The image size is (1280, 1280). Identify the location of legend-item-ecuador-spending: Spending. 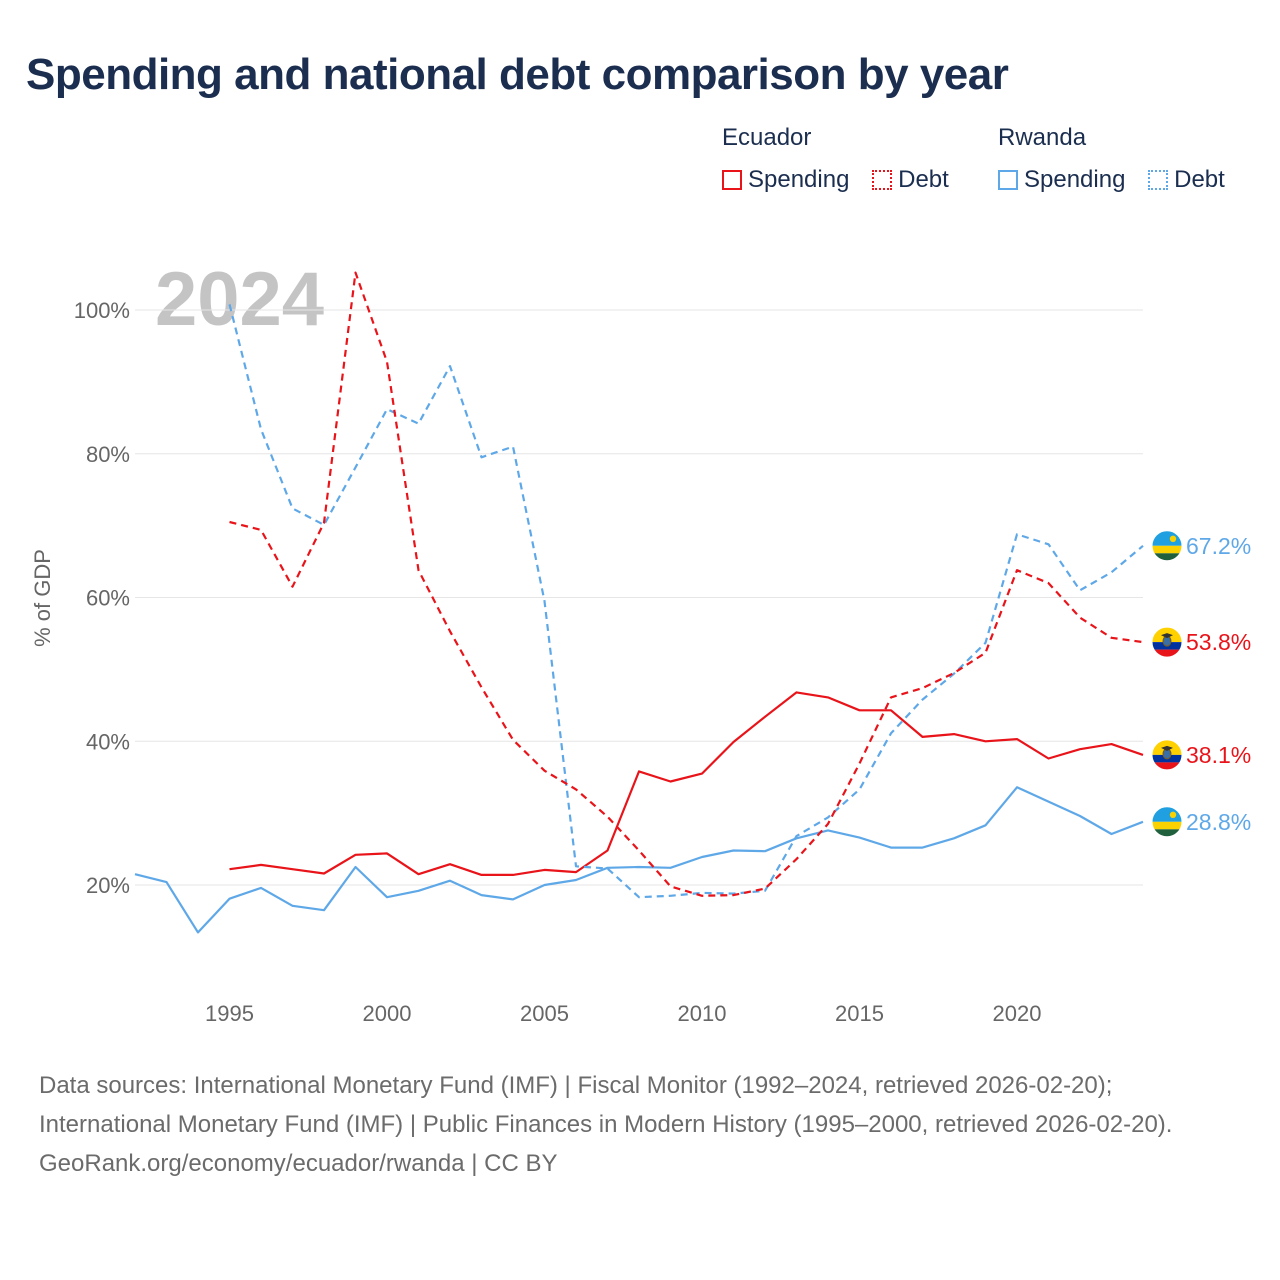
(785, 180).